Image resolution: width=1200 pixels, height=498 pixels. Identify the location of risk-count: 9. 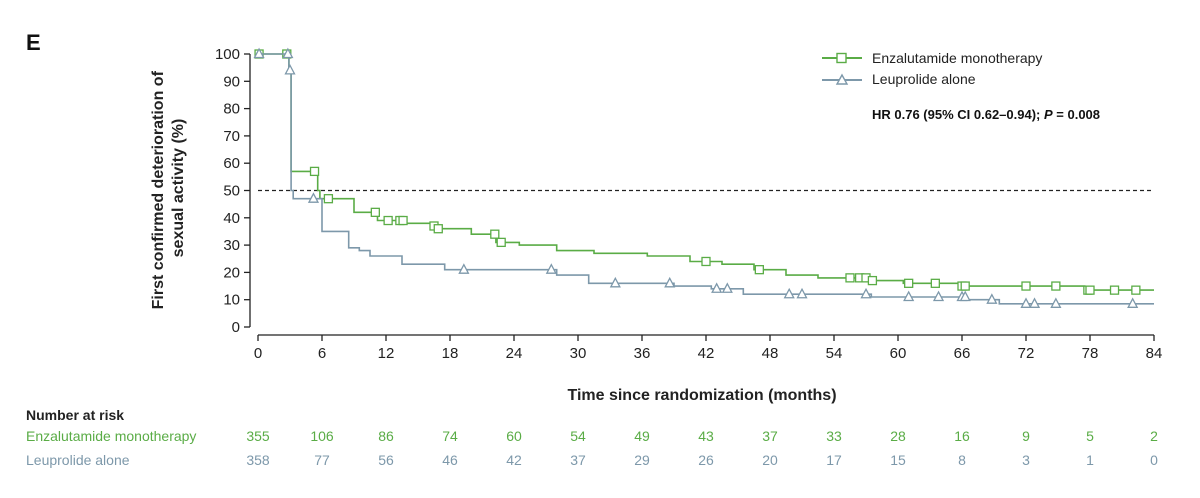
(1026, 436).